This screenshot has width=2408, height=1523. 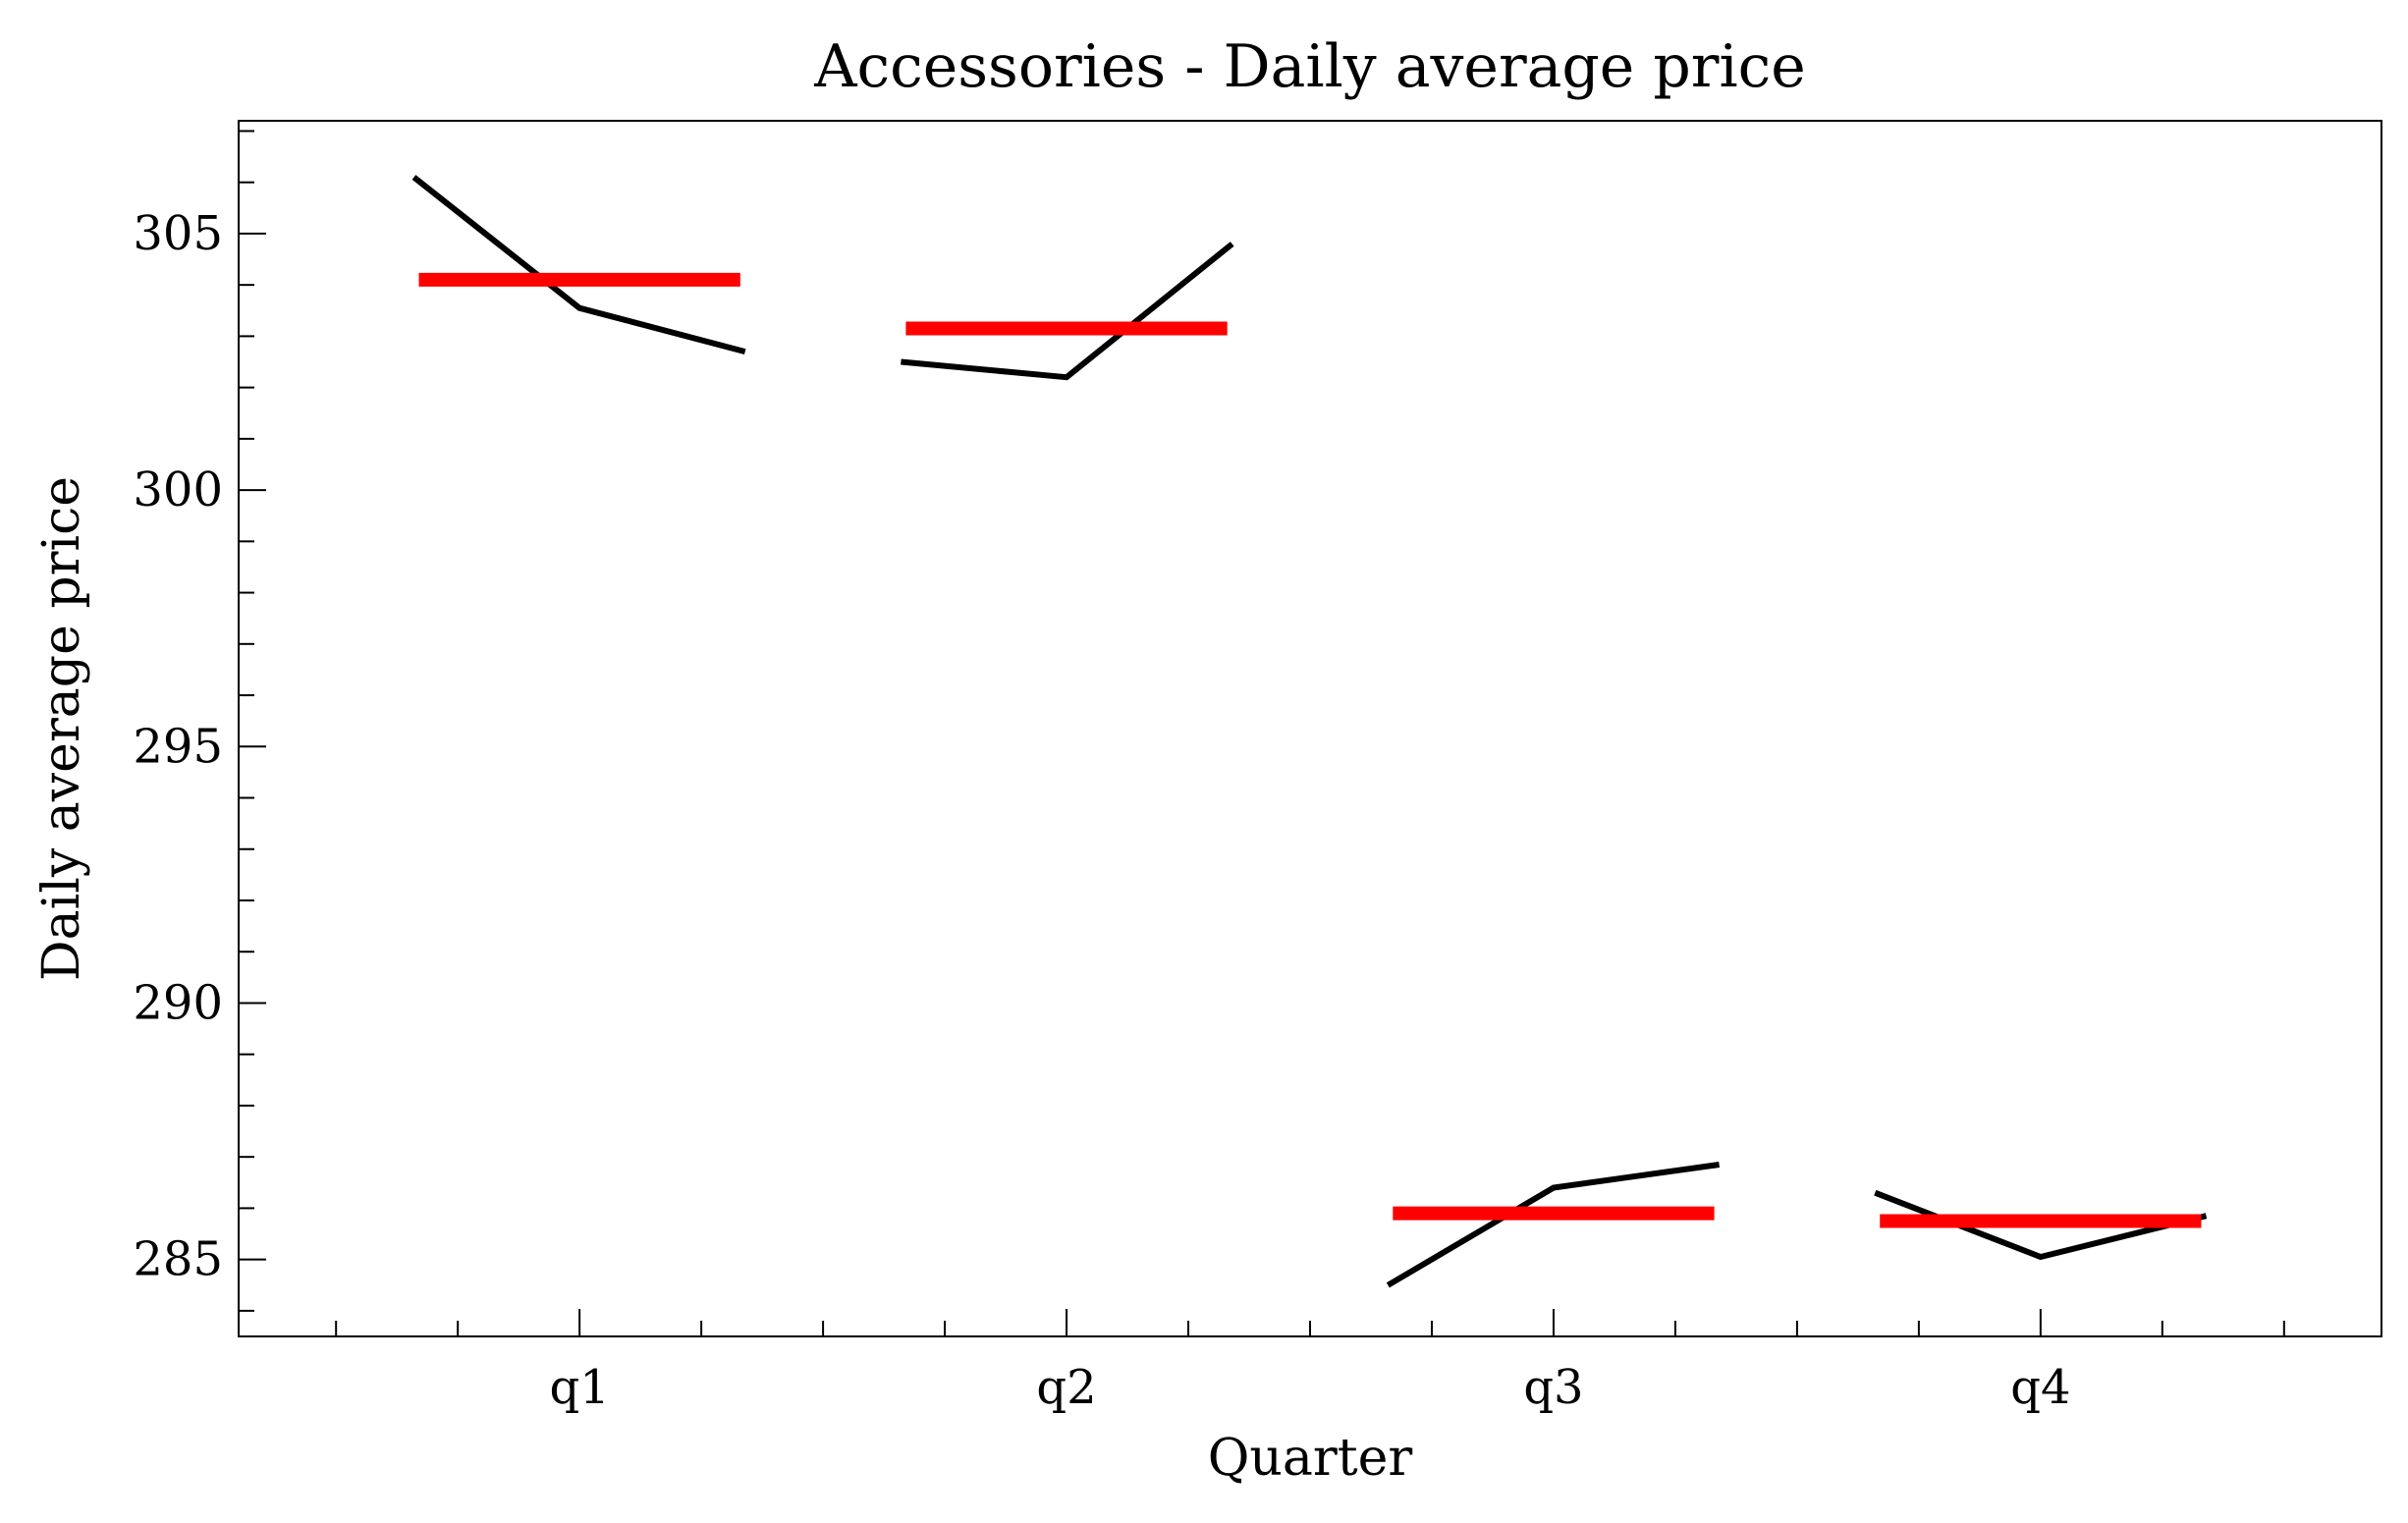 What do you see at coordinates (178, 1002) in the screenshot?
I see `y-tick-label-290: 290` at bounding box center [178, 1002].